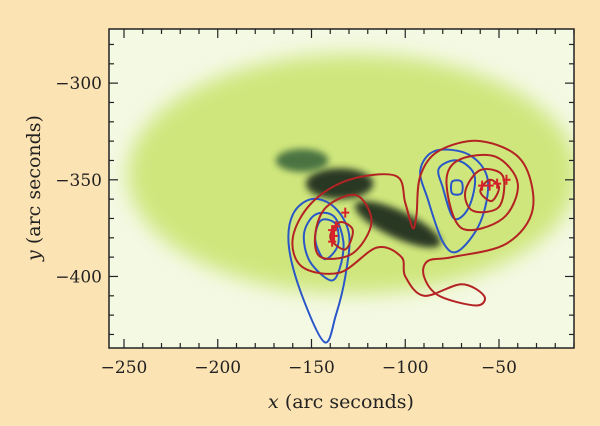 Image resolution: width=600 pixels, height=426 pixels. I want to click on x-tick-labels: −250 −200 −150 −100 −50, so click(309, 368).